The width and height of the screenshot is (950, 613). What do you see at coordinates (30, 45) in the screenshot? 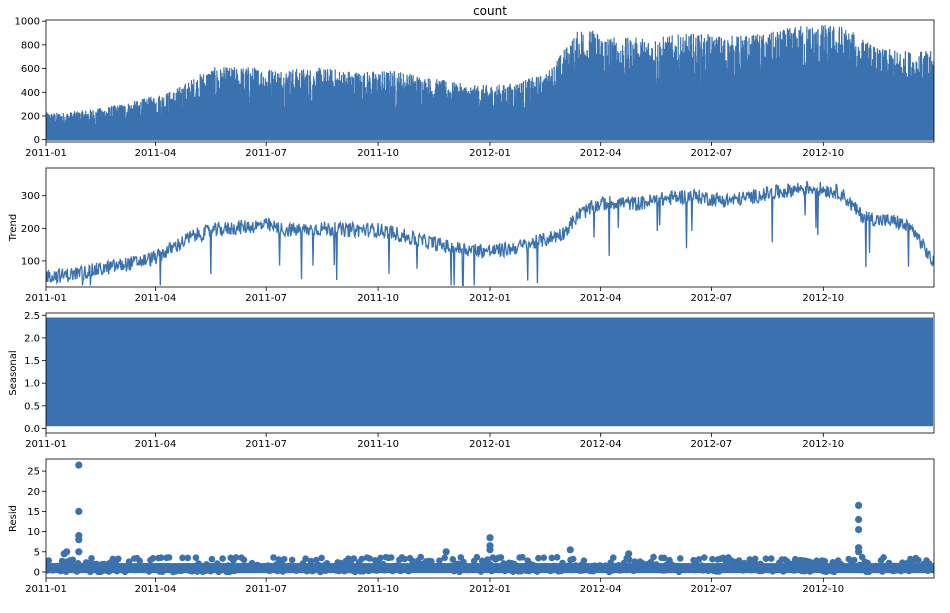
I see `y-tick-label: 800` at bounding box center [30, 45].